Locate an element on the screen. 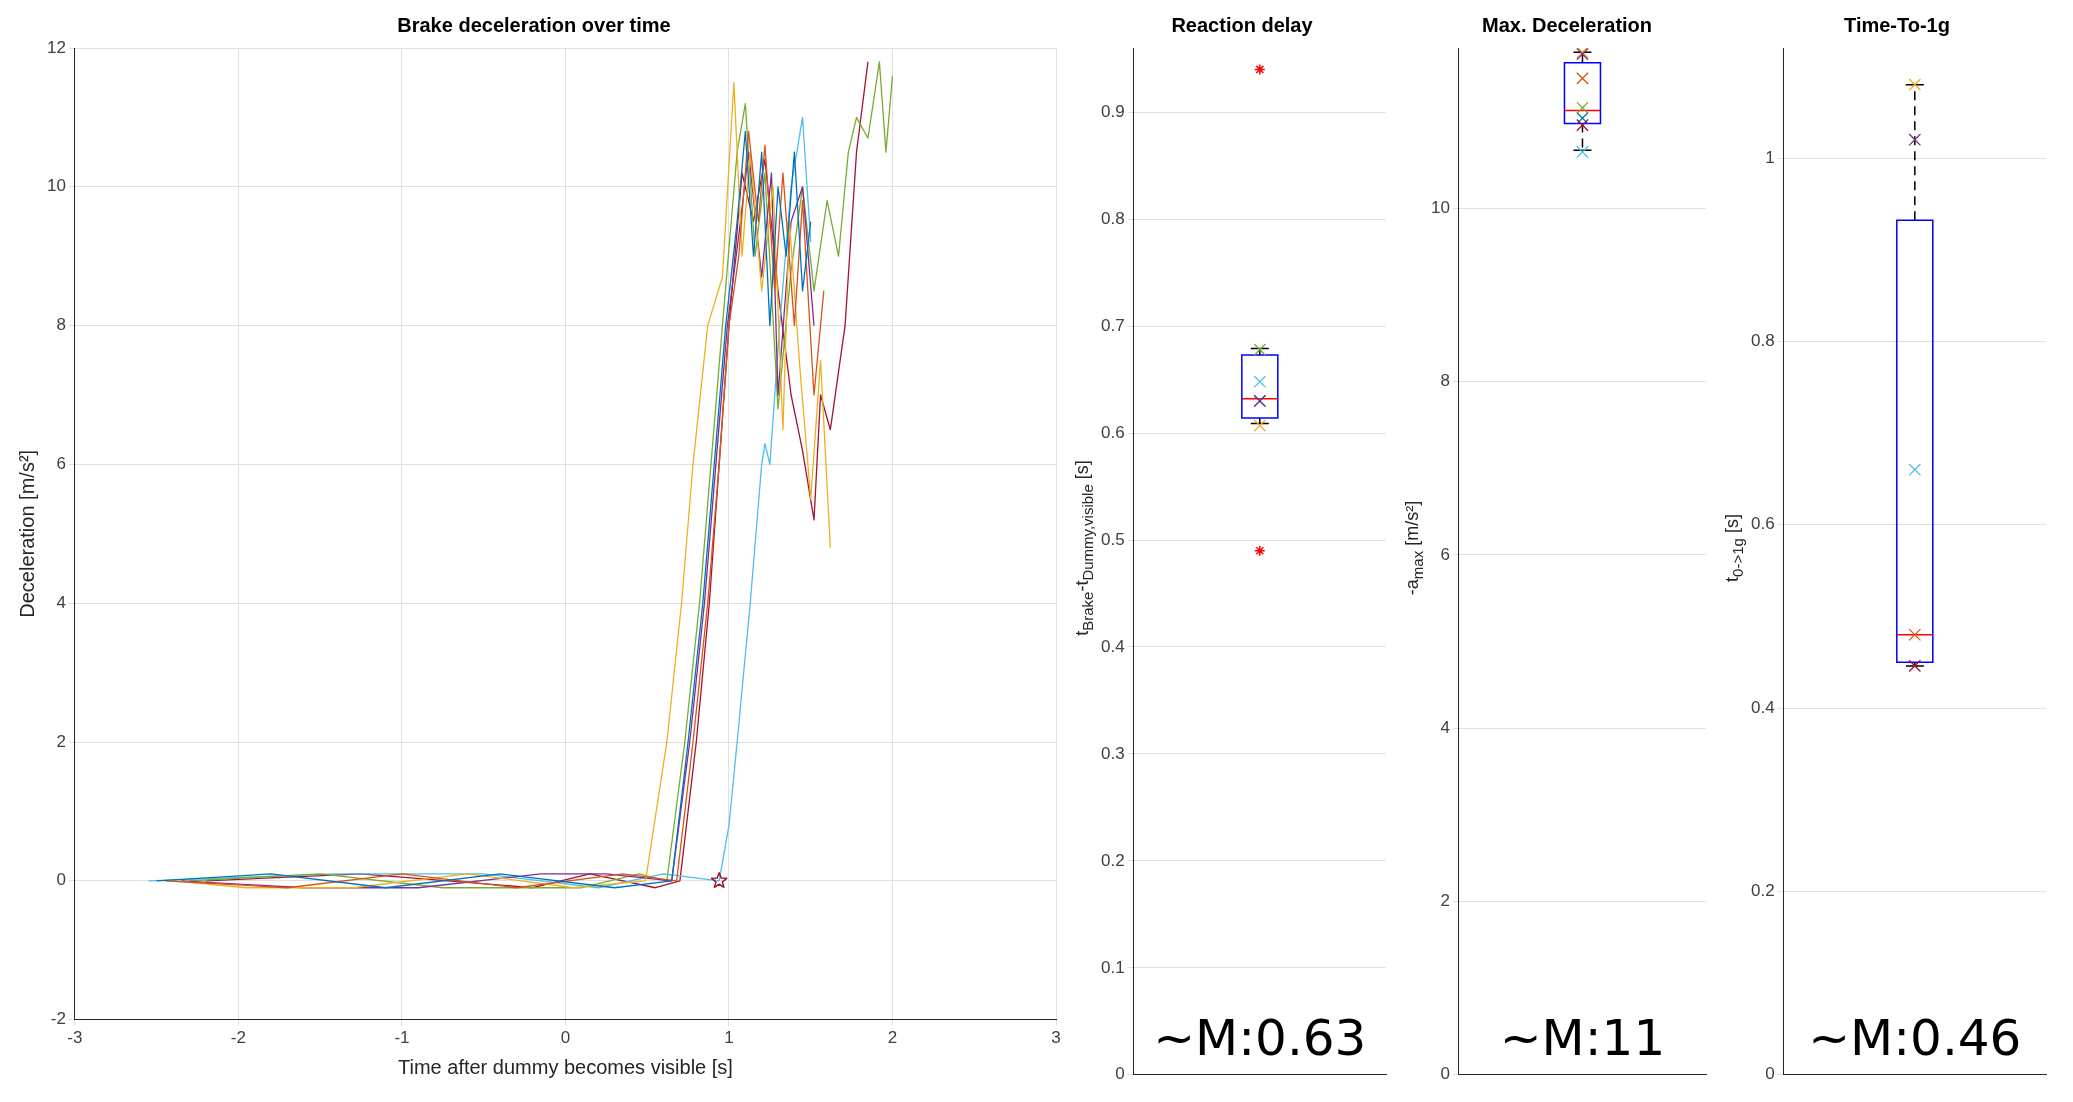  y-tick-label: 0.5 is located at coordinates (1112, 539).